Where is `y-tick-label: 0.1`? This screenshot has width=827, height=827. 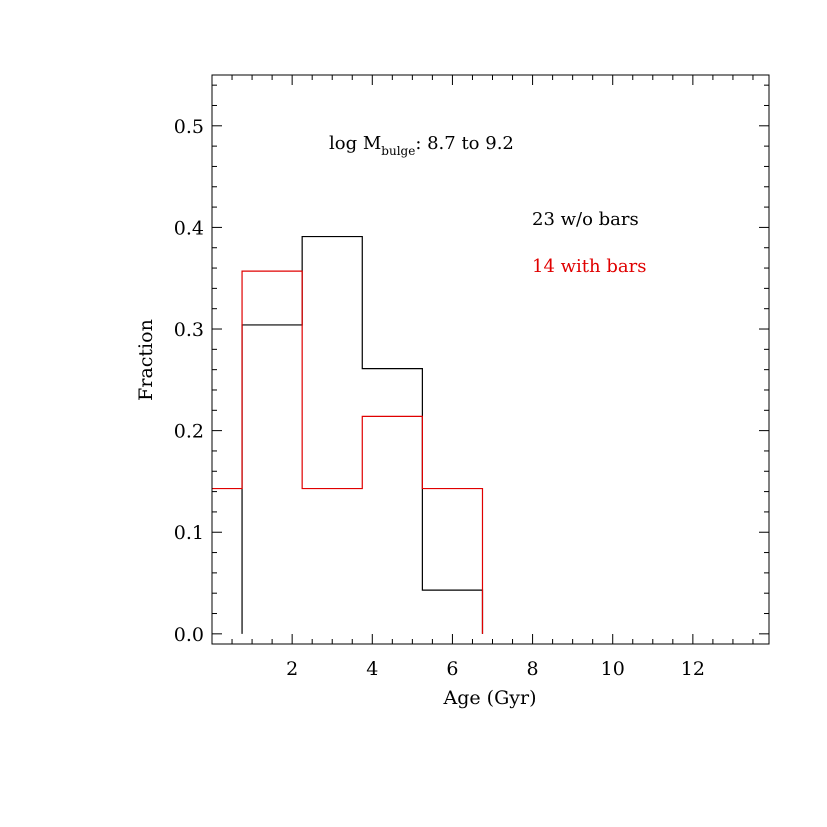
y-tick-label: 0.1 is located at coordinates (189, 533).